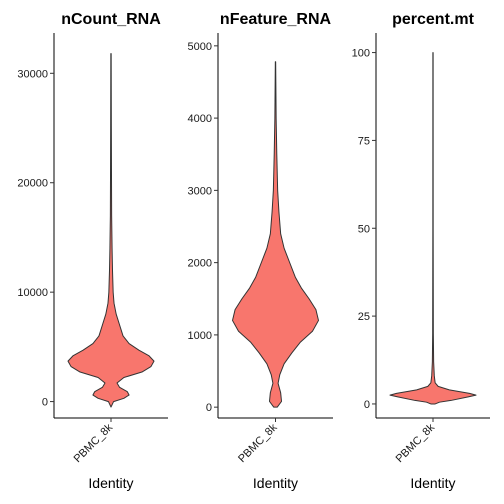  I want to click on y-tick-label: 50, so click(364, 229).